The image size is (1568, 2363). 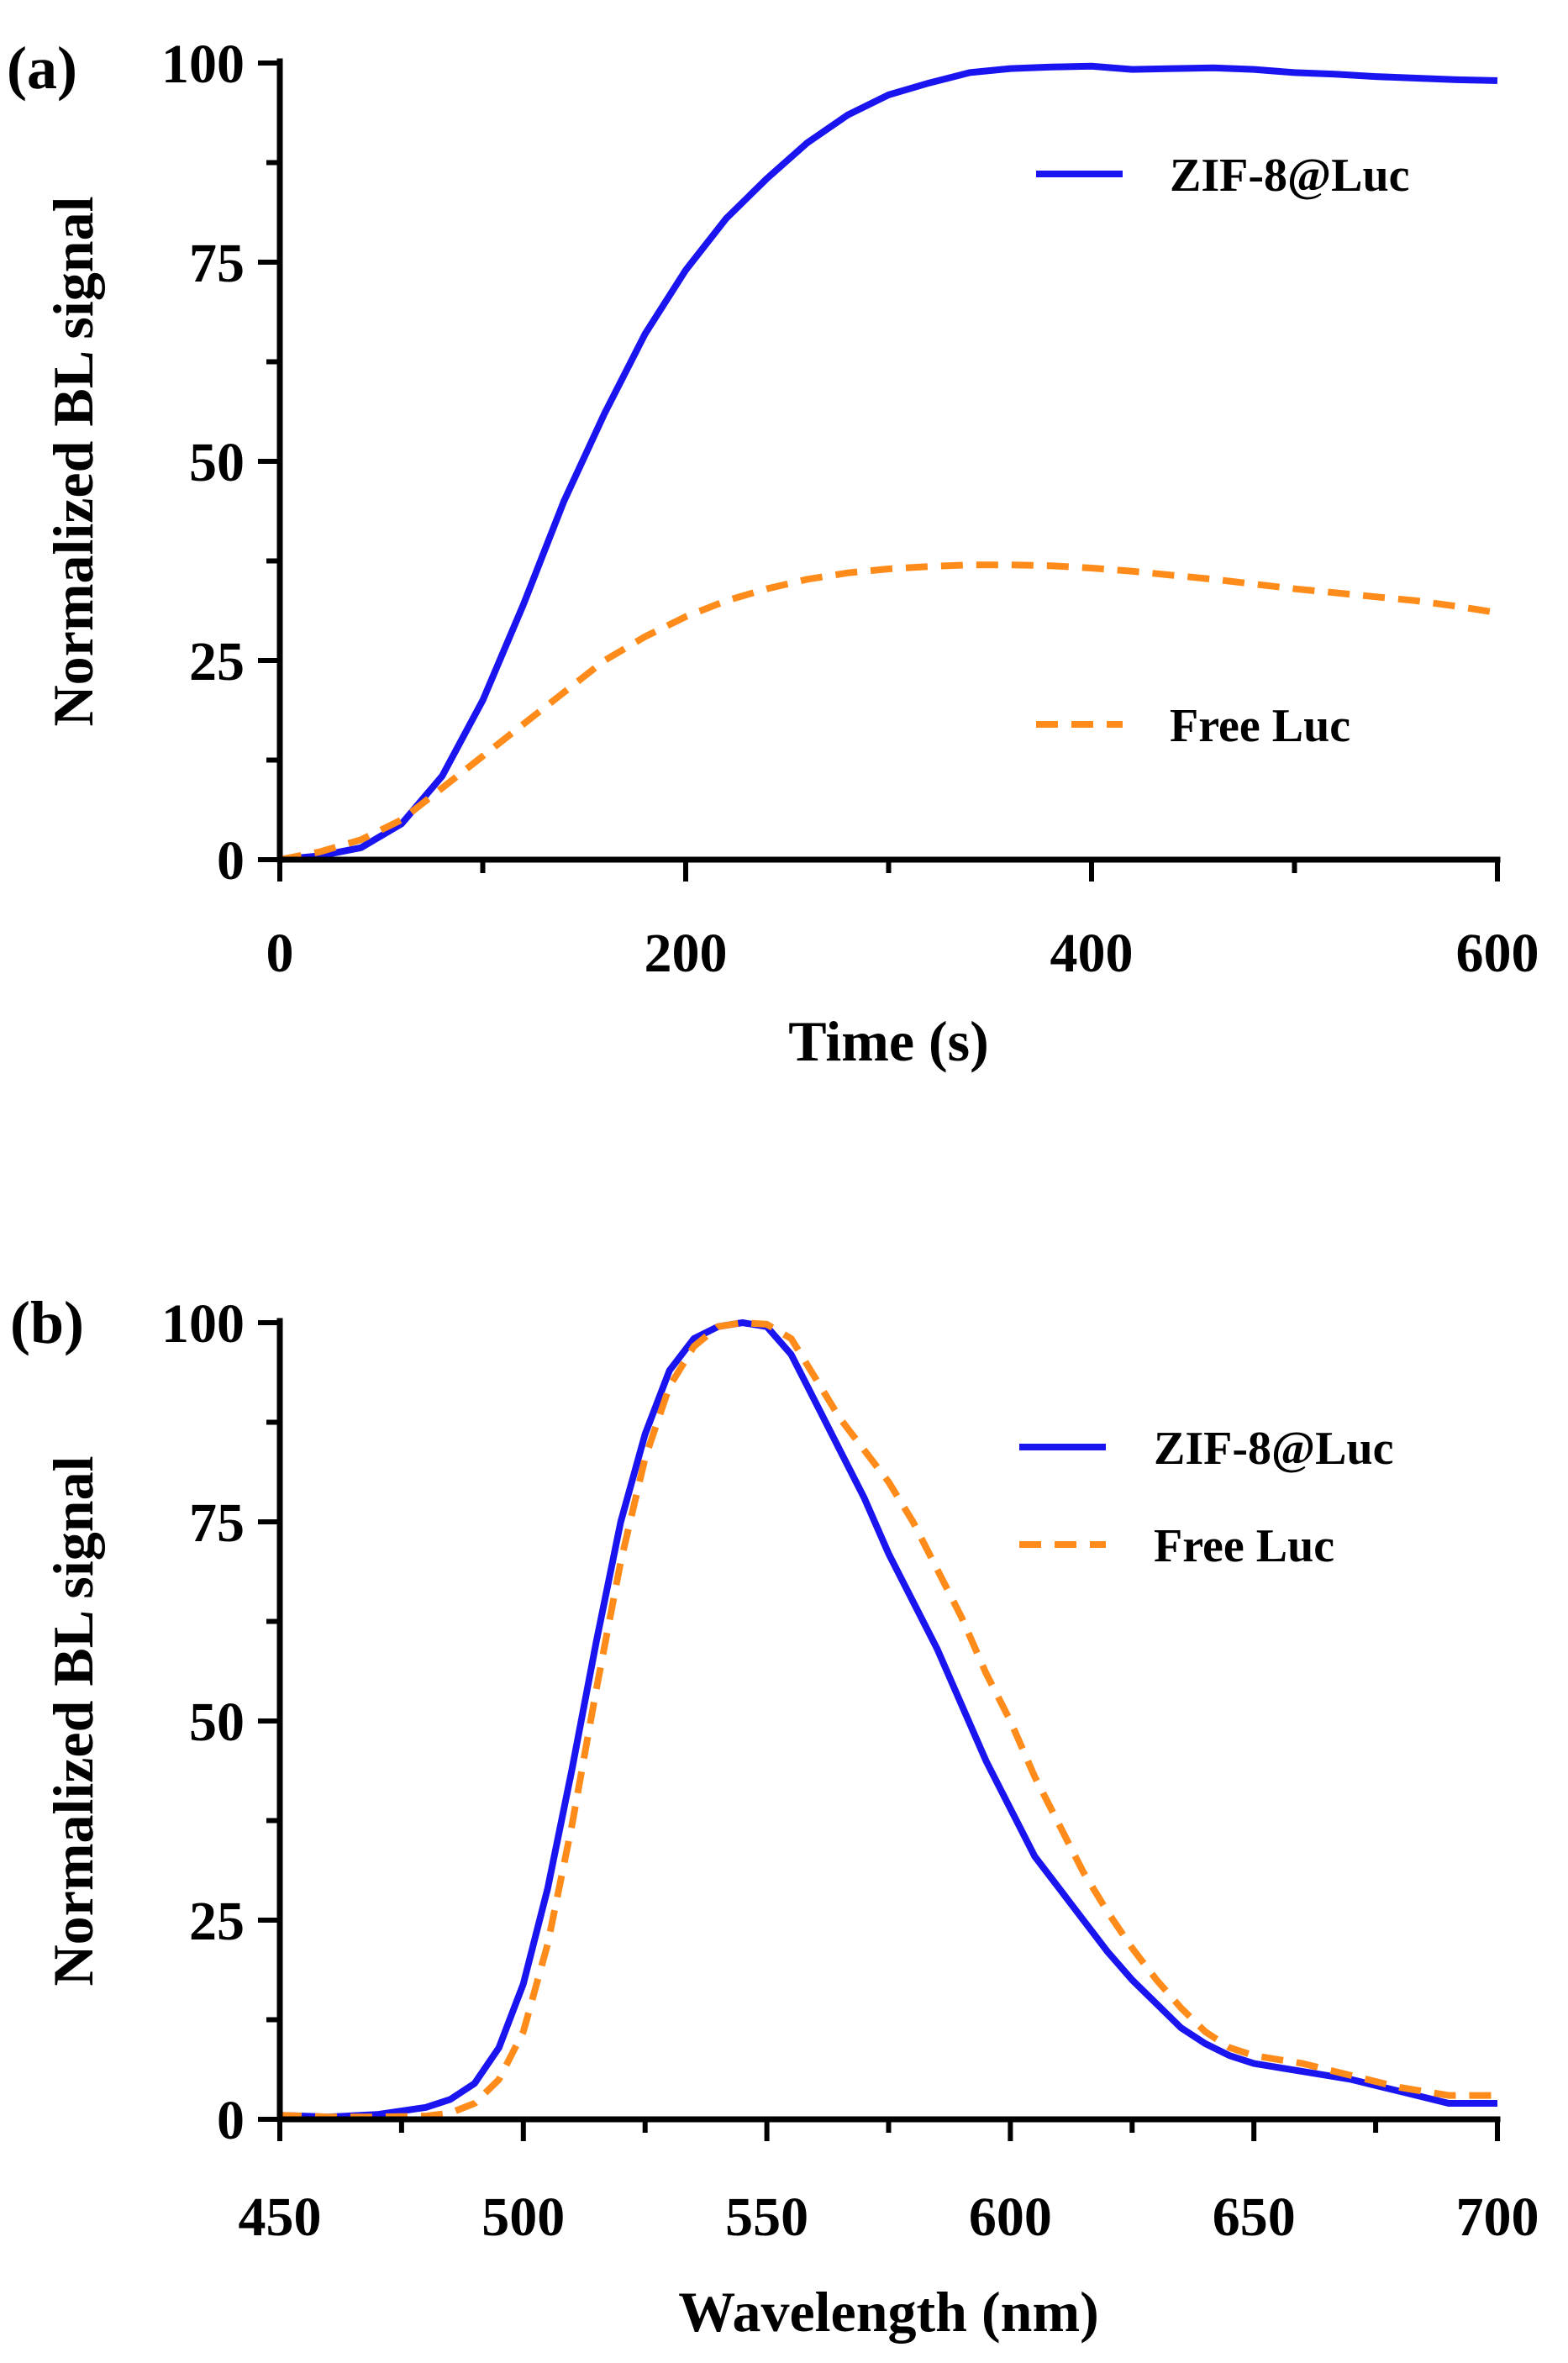 What do you see at coordinates (1255, 2217) in the screenshot?
I see `x-tick-label: 650` at bounding box center [1255, 2217].